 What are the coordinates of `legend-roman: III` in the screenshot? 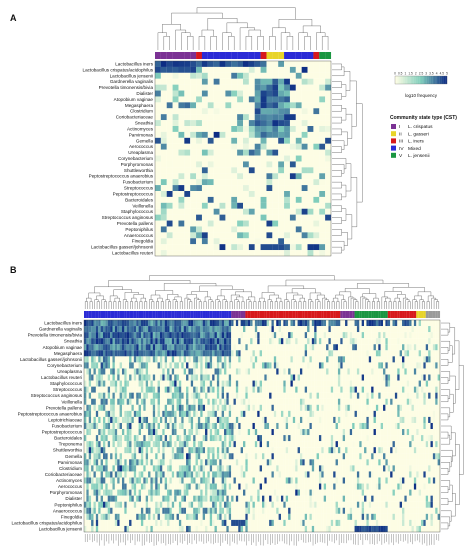 It's located at (401, 142).